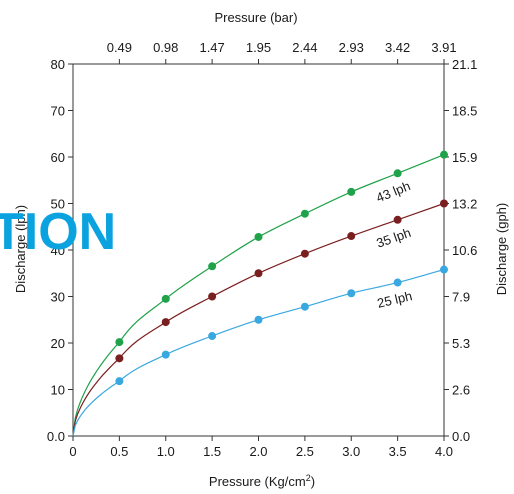  I want to click on y-tick-label: 0.0, so click(56, 436).